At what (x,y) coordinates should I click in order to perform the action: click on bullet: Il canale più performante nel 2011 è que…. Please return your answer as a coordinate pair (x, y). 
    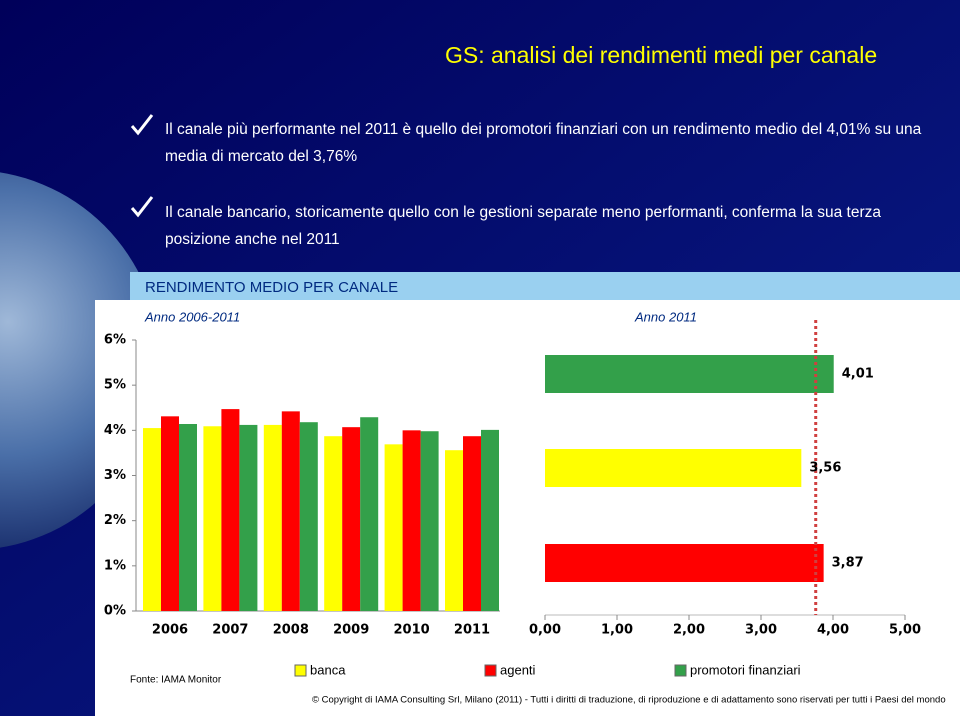
    Looking at the image, I should click on (543, 143).